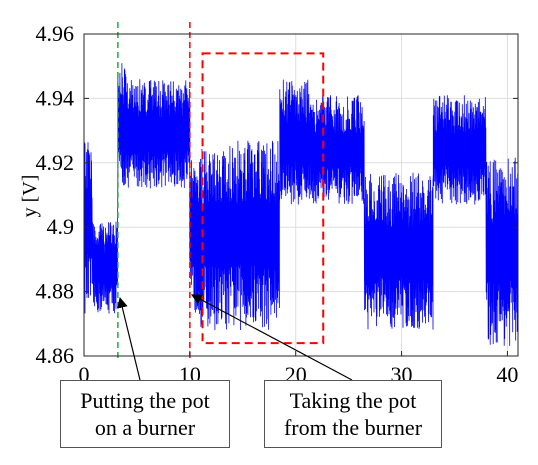  I want to click on highlight-region, so click(263, 198).